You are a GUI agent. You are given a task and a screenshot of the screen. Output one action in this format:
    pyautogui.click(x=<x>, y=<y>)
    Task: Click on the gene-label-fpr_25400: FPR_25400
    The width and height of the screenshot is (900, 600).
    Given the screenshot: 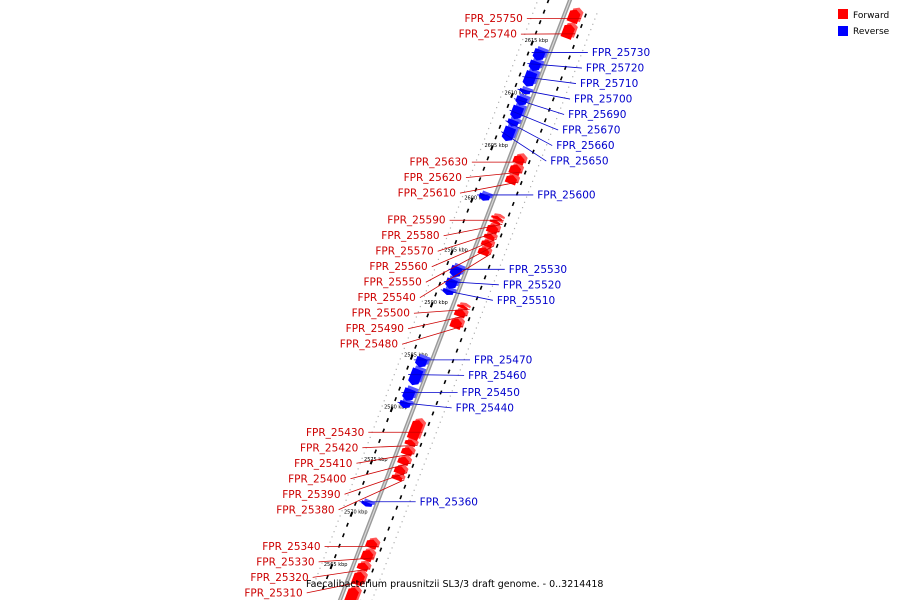 What is the action you would take?
    pyautogui.click(x=317, y=479)
    